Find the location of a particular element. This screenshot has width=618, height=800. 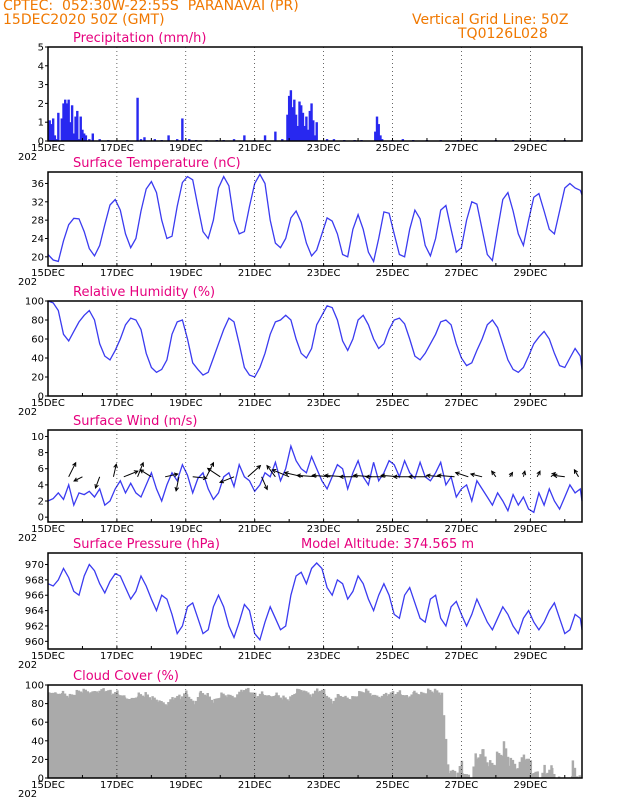

y-tick-label: 100 is located at coordinates (34, 686).